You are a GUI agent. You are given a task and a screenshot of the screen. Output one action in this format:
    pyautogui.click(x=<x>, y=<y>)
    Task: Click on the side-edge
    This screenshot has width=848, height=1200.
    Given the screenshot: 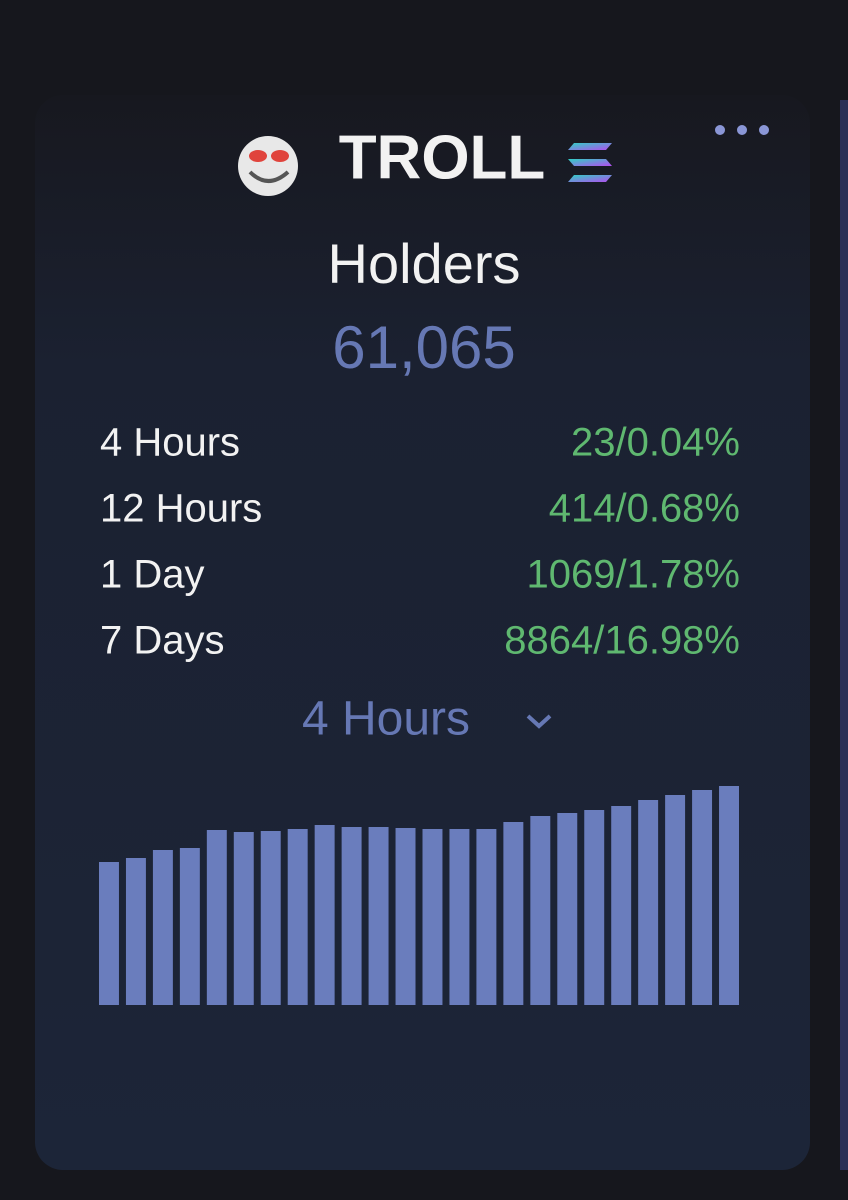 What is the action you would take?
    pyautogui.click(x=844, y=635)
    